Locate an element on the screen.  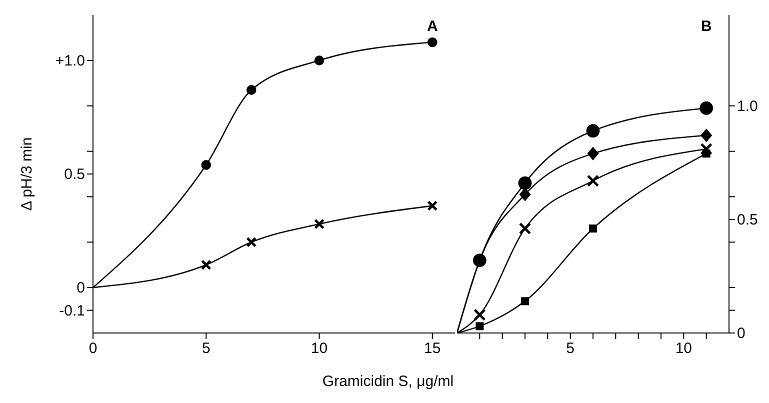
x-axis-title: Gramicidin S, μg/ml is located at coordinates (388, 381).